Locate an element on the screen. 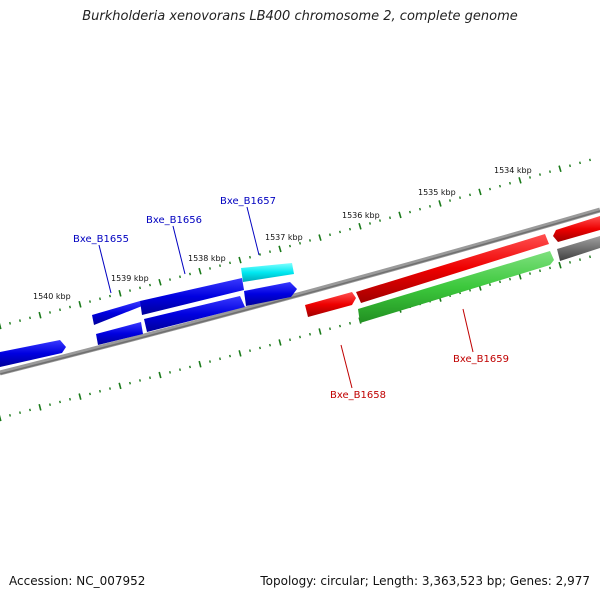 The width and height of the screenshot is (600, 600). gene-red-forward-long is located at coordinates (452, 268).